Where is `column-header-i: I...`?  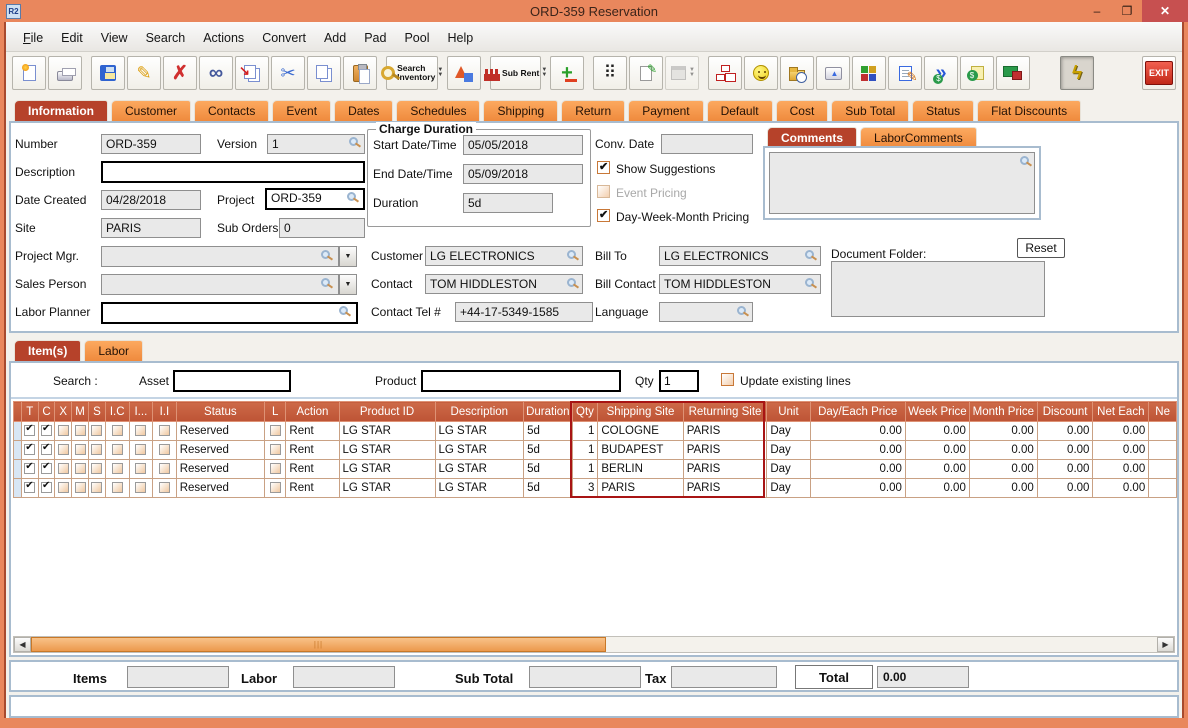 column-header-i: I... is located at coordinates (141, 411).